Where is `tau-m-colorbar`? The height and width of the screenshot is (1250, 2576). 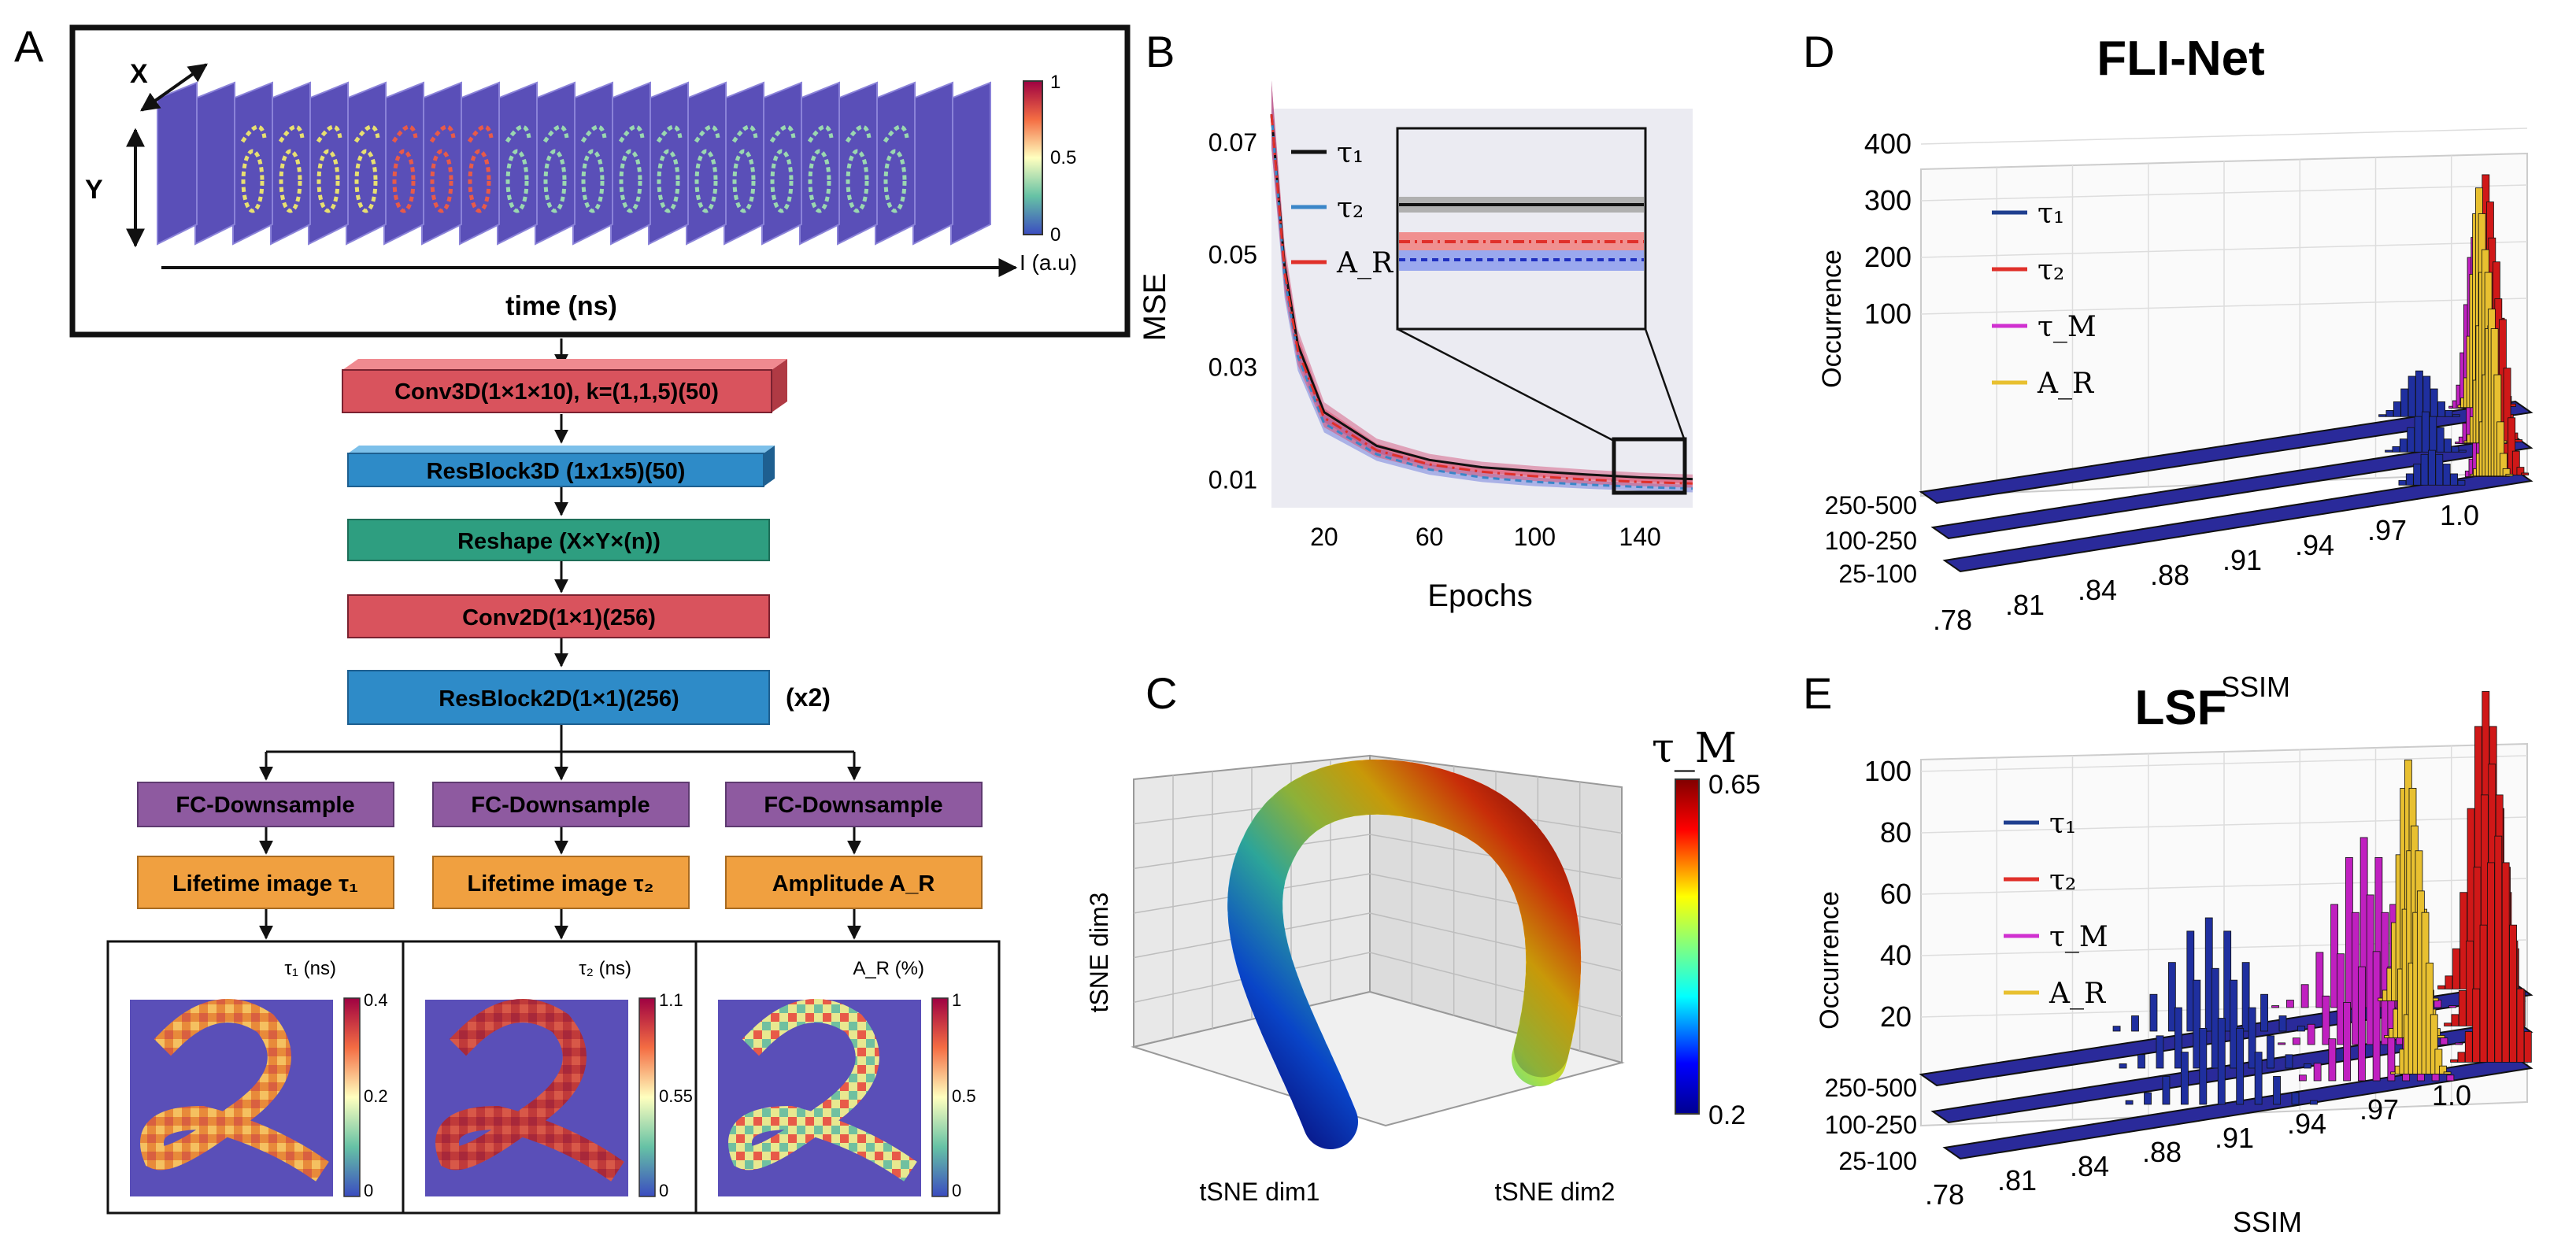
tau-m-colorbar is located at coordinates (1687, 946).